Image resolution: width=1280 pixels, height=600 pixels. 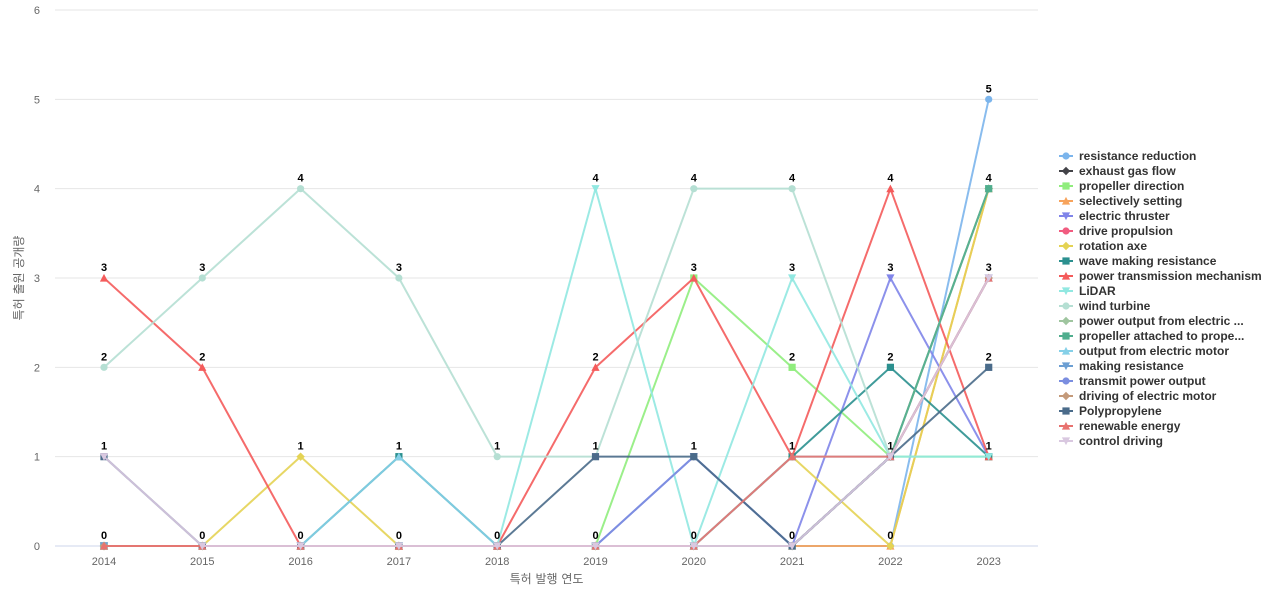 What do you see at coordinates (595, 562) in the screenshot?
I see `x-tick-label: 2019` at bounding box center [595, 562].